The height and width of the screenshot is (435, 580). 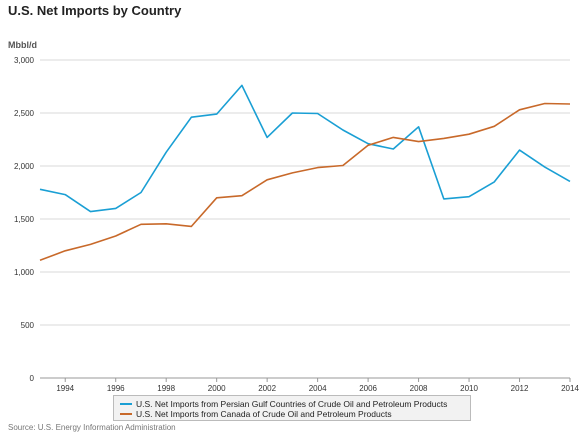 I want to click on y-tick-label: 1,000, so click(x=24, y=272).